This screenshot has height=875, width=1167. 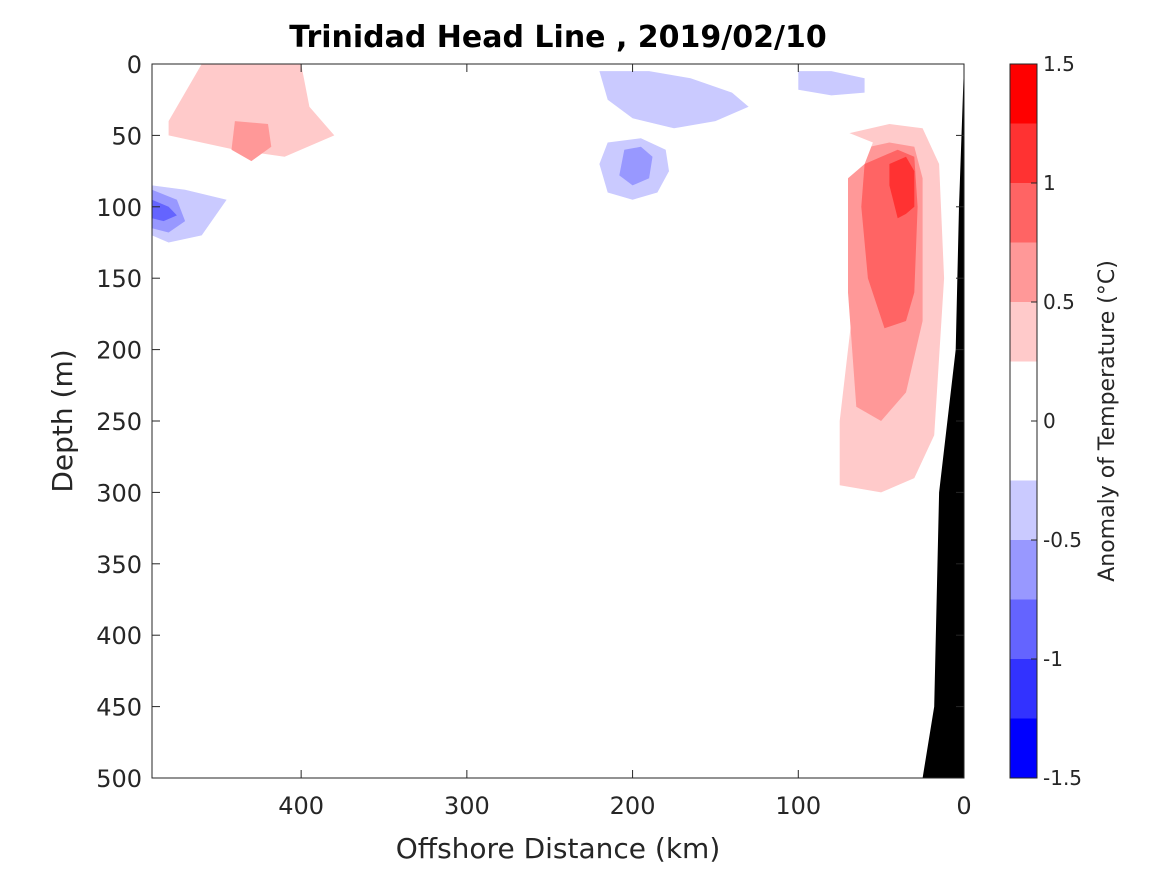 I want to click on y-tick-label: 500, so click(x=119, y=779).